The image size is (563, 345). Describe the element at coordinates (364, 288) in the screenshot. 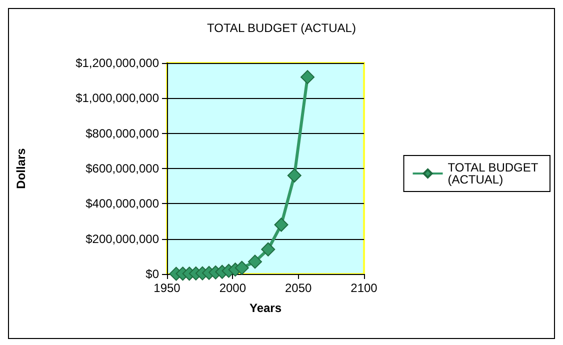

I see `x-tick-label: 2100` at that location.